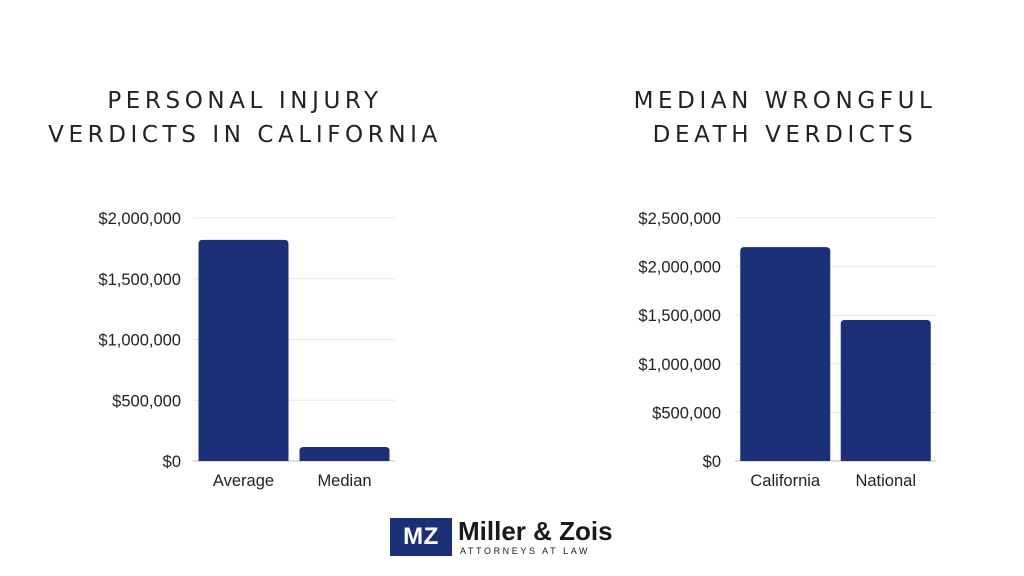 The image size is (1024, 576). I want to click on x-category-label: California, so click(785, 481).